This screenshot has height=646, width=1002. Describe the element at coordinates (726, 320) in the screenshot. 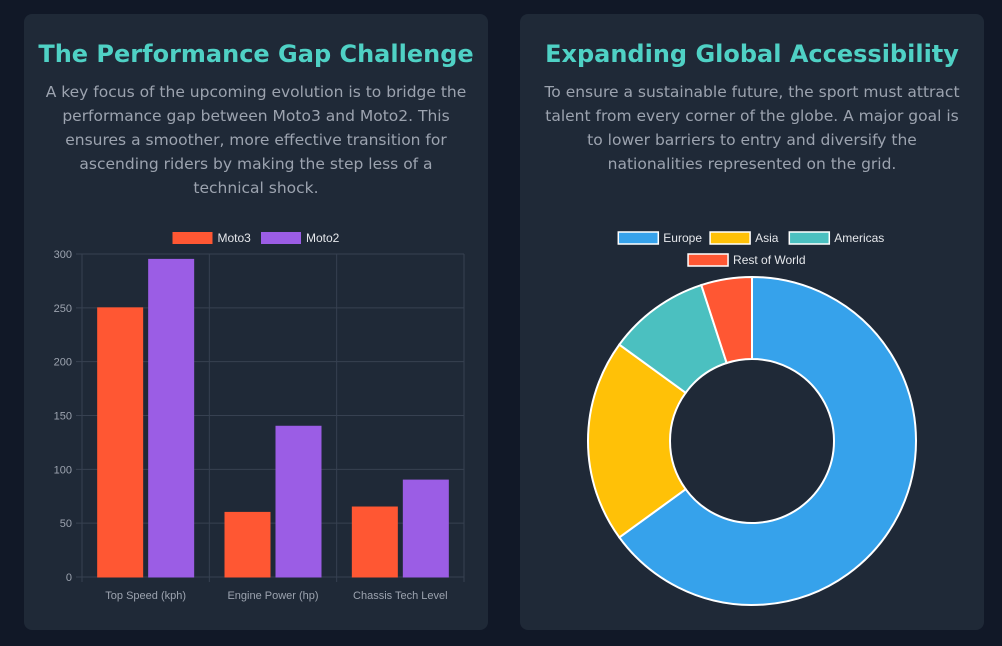

I see `slice-rest-of-world` at that location.